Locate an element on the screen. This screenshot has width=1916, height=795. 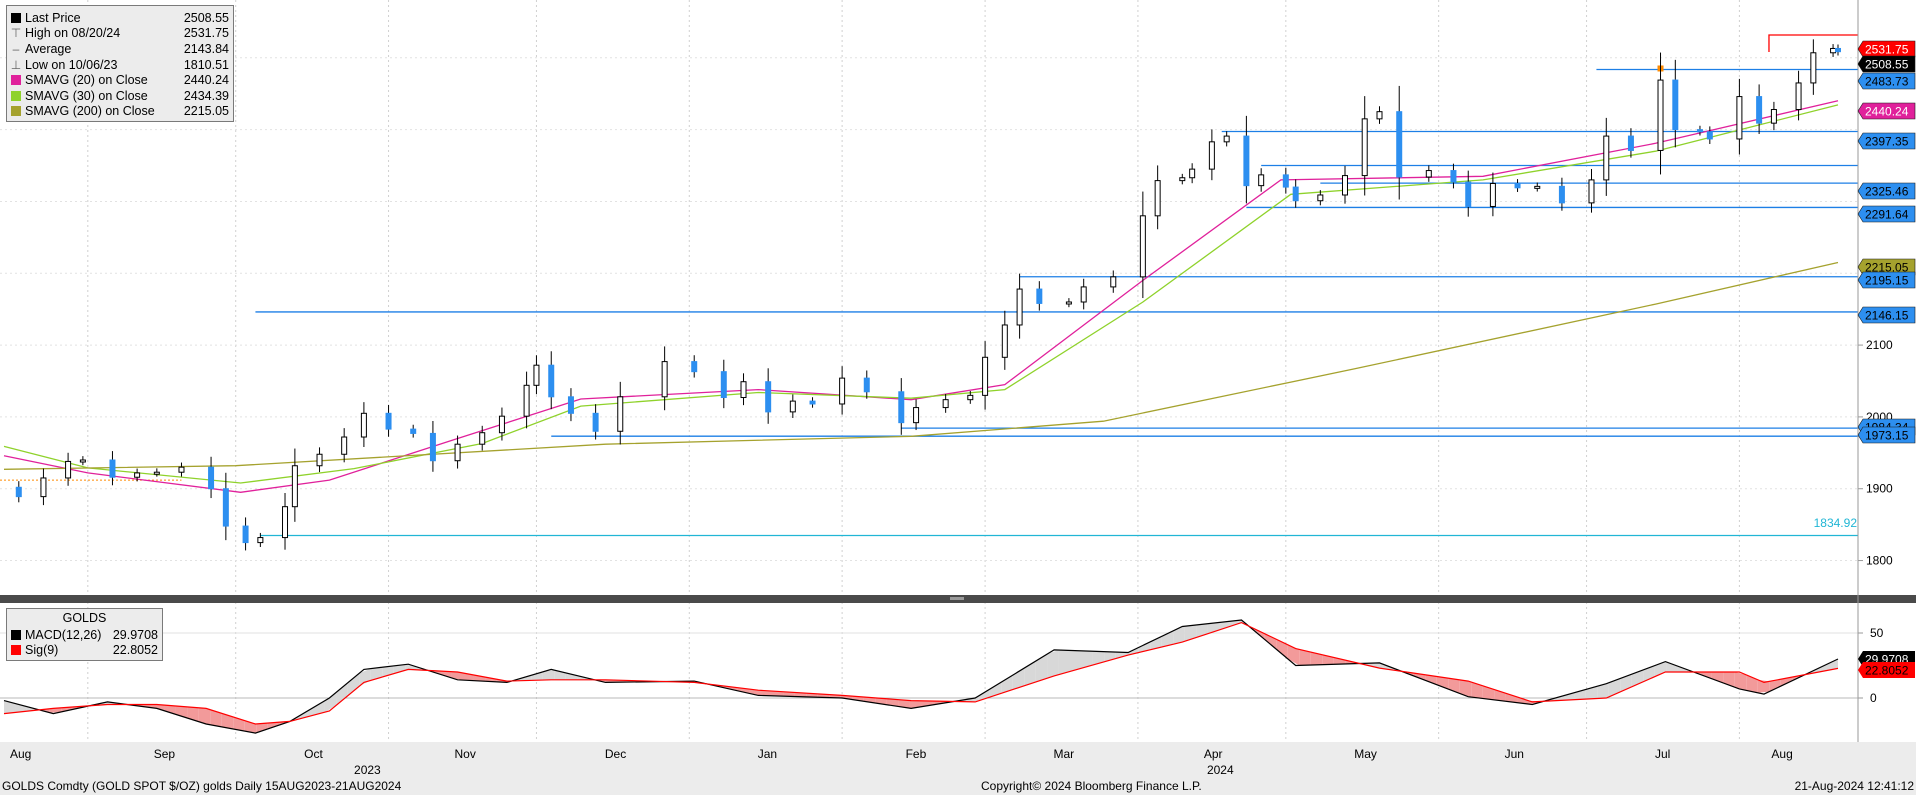
low-marker-icon: ⊥ is located at coordinates (16, 64).